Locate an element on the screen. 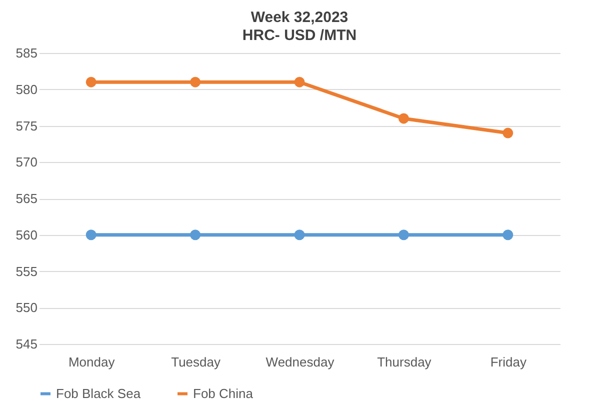 Image resolution: width=600 pixels, height=411 pixels. legend-label: Fob China is located at coordinates (223, 393).